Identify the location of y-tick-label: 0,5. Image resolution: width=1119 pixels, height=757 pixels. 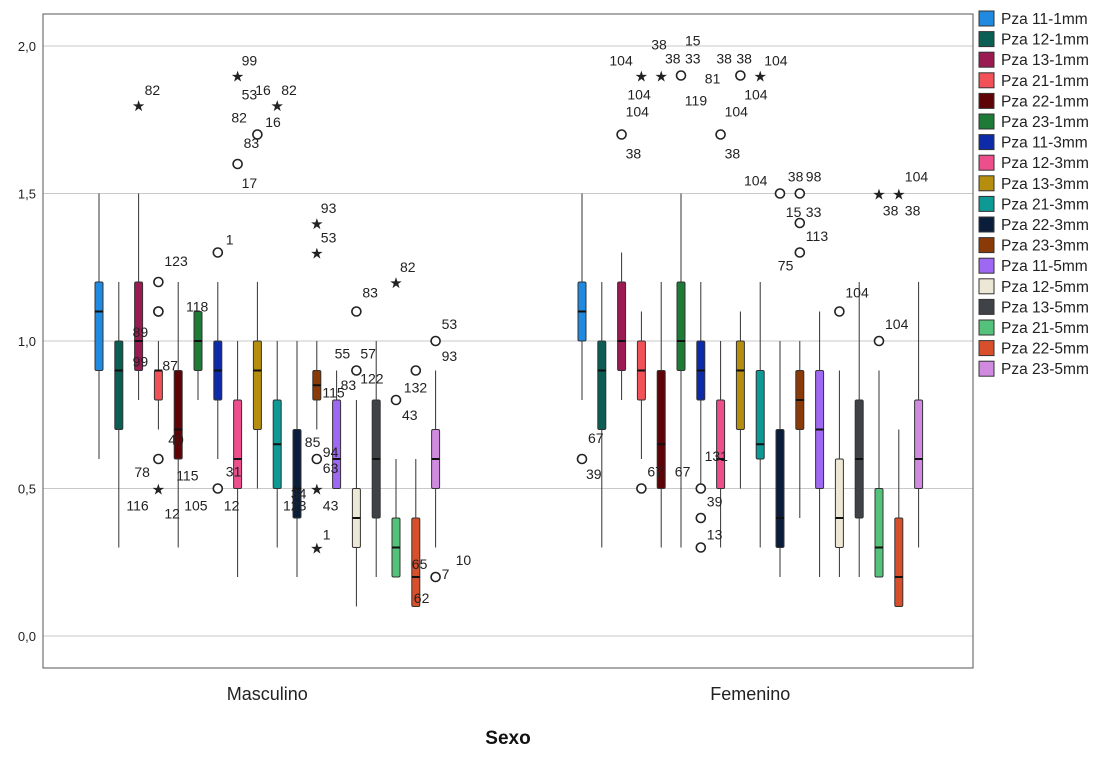
(27, 489).